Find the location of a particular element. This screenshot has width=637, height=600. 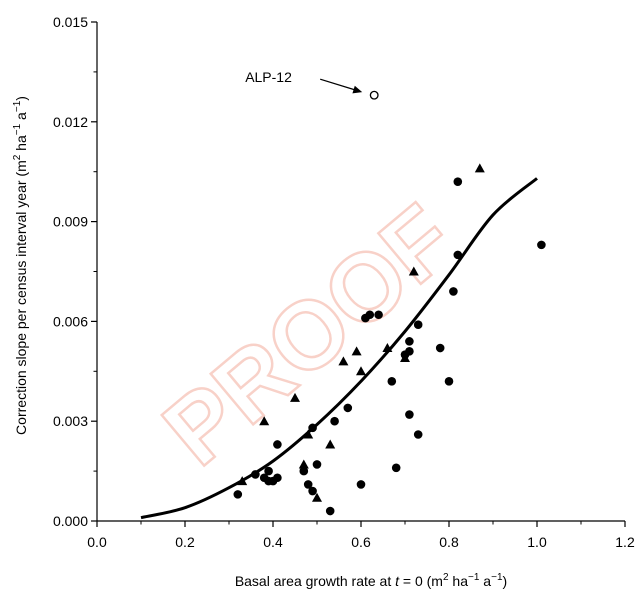

x-tick-label: 0.6 is located at coordinates (361, 542).